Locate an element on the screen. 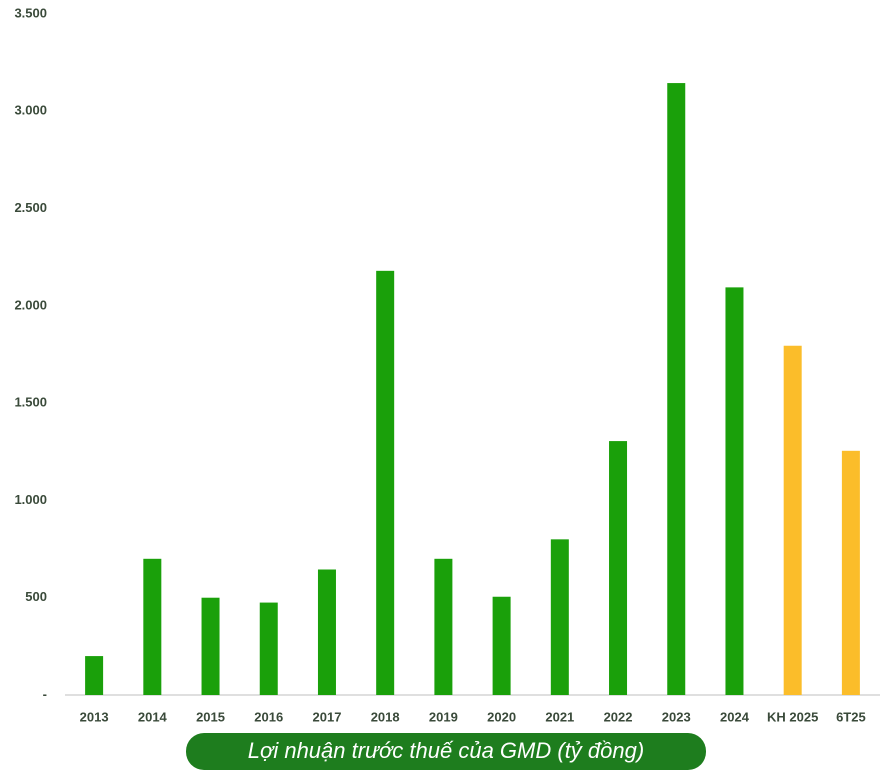 This screenshot has width=896, height=780. y-tick-label: 1.500 is located at coordinates (30, 402).